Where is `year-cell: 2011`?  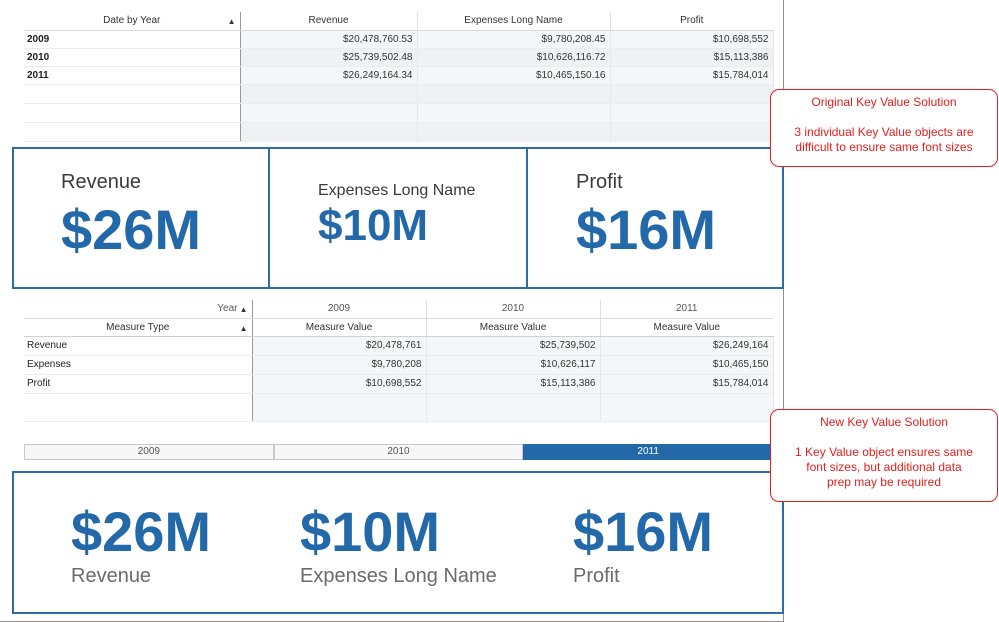 year-cell: 2011 is located at coordinates (132, 75).